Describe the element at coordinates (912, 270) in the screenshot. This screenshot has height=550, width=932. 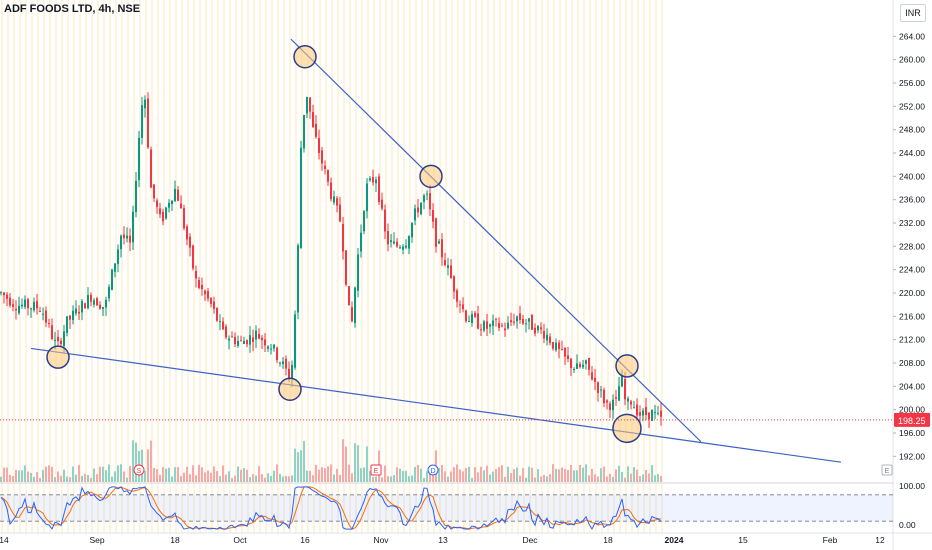
I see `price-tick-label: 224.00` at that location.